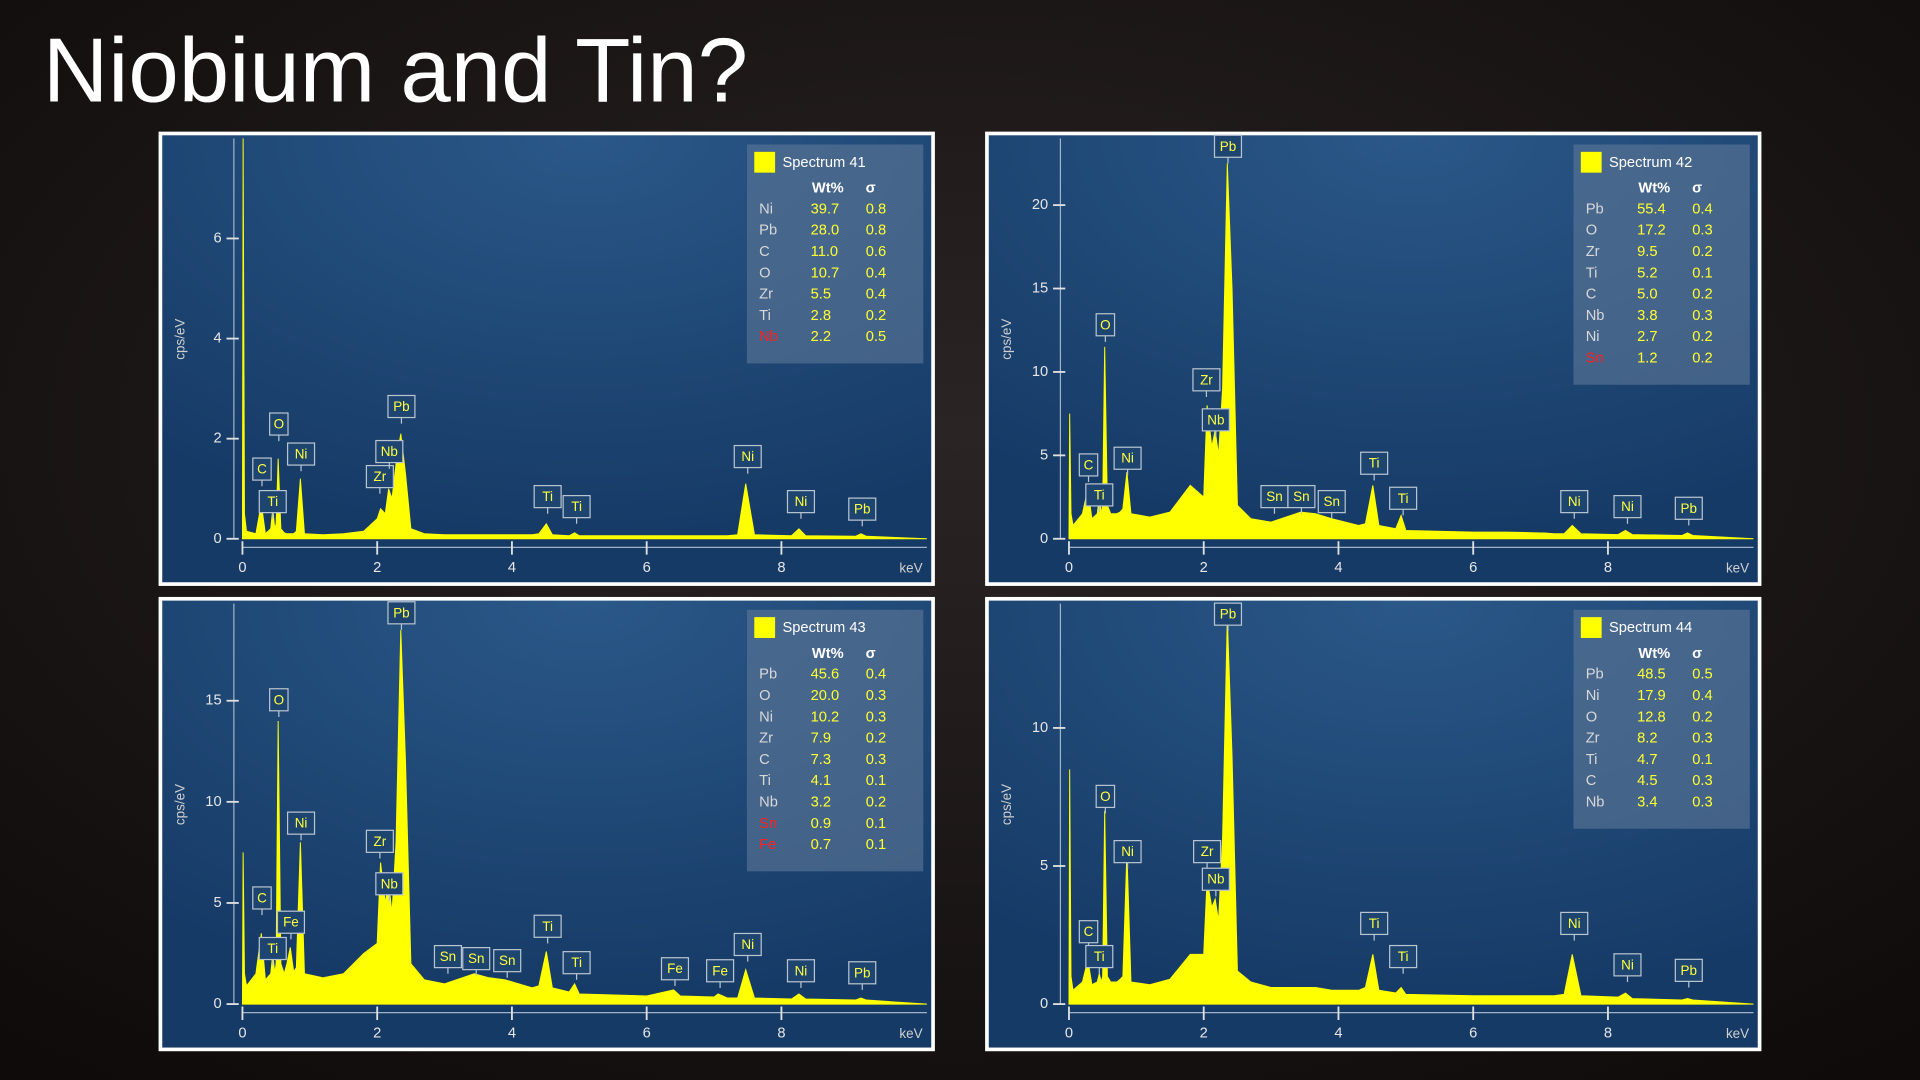 The width and height of the screenshot is (1920, 1080). Describe the element at coordinates (1650, 628) in the screenshot. I see `legend-title: Spectrum 44` at that location.